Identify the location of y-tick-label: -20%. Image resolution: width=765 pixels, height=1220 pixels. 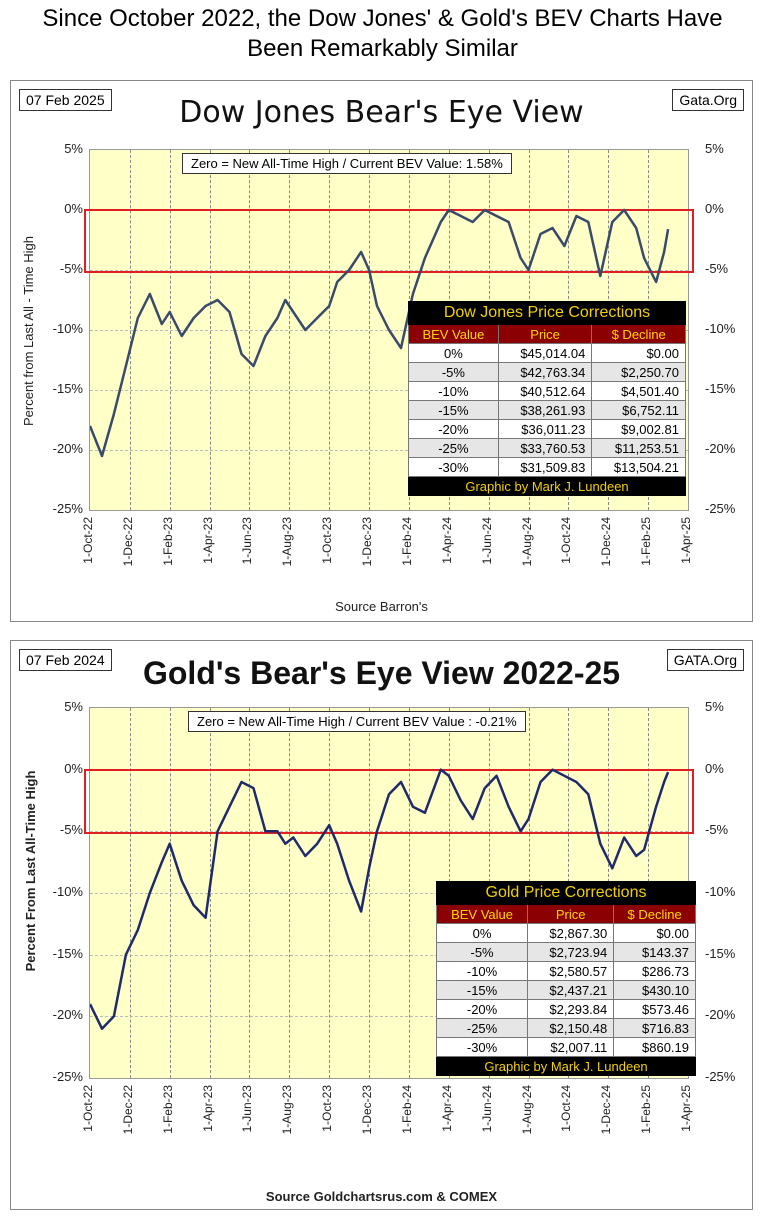
(67, 448).